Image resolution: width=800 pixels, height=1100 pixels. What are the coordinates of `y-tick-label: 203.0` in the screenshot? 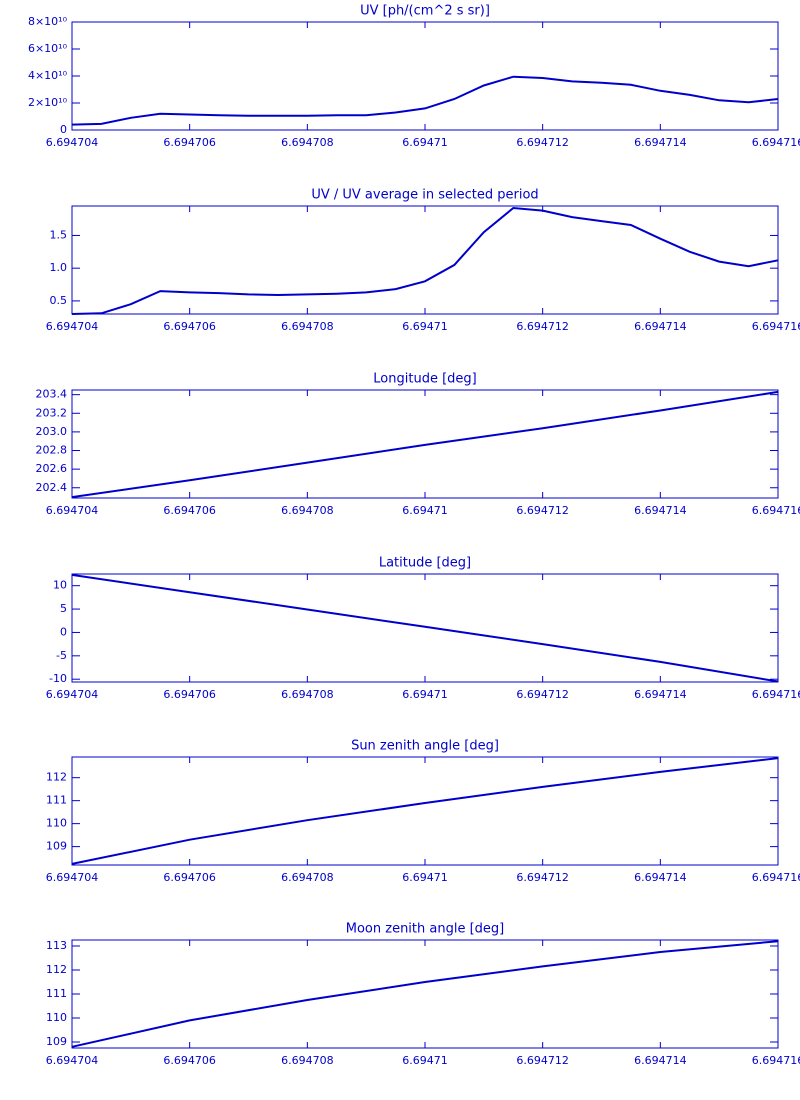 It's located at (52, 431).